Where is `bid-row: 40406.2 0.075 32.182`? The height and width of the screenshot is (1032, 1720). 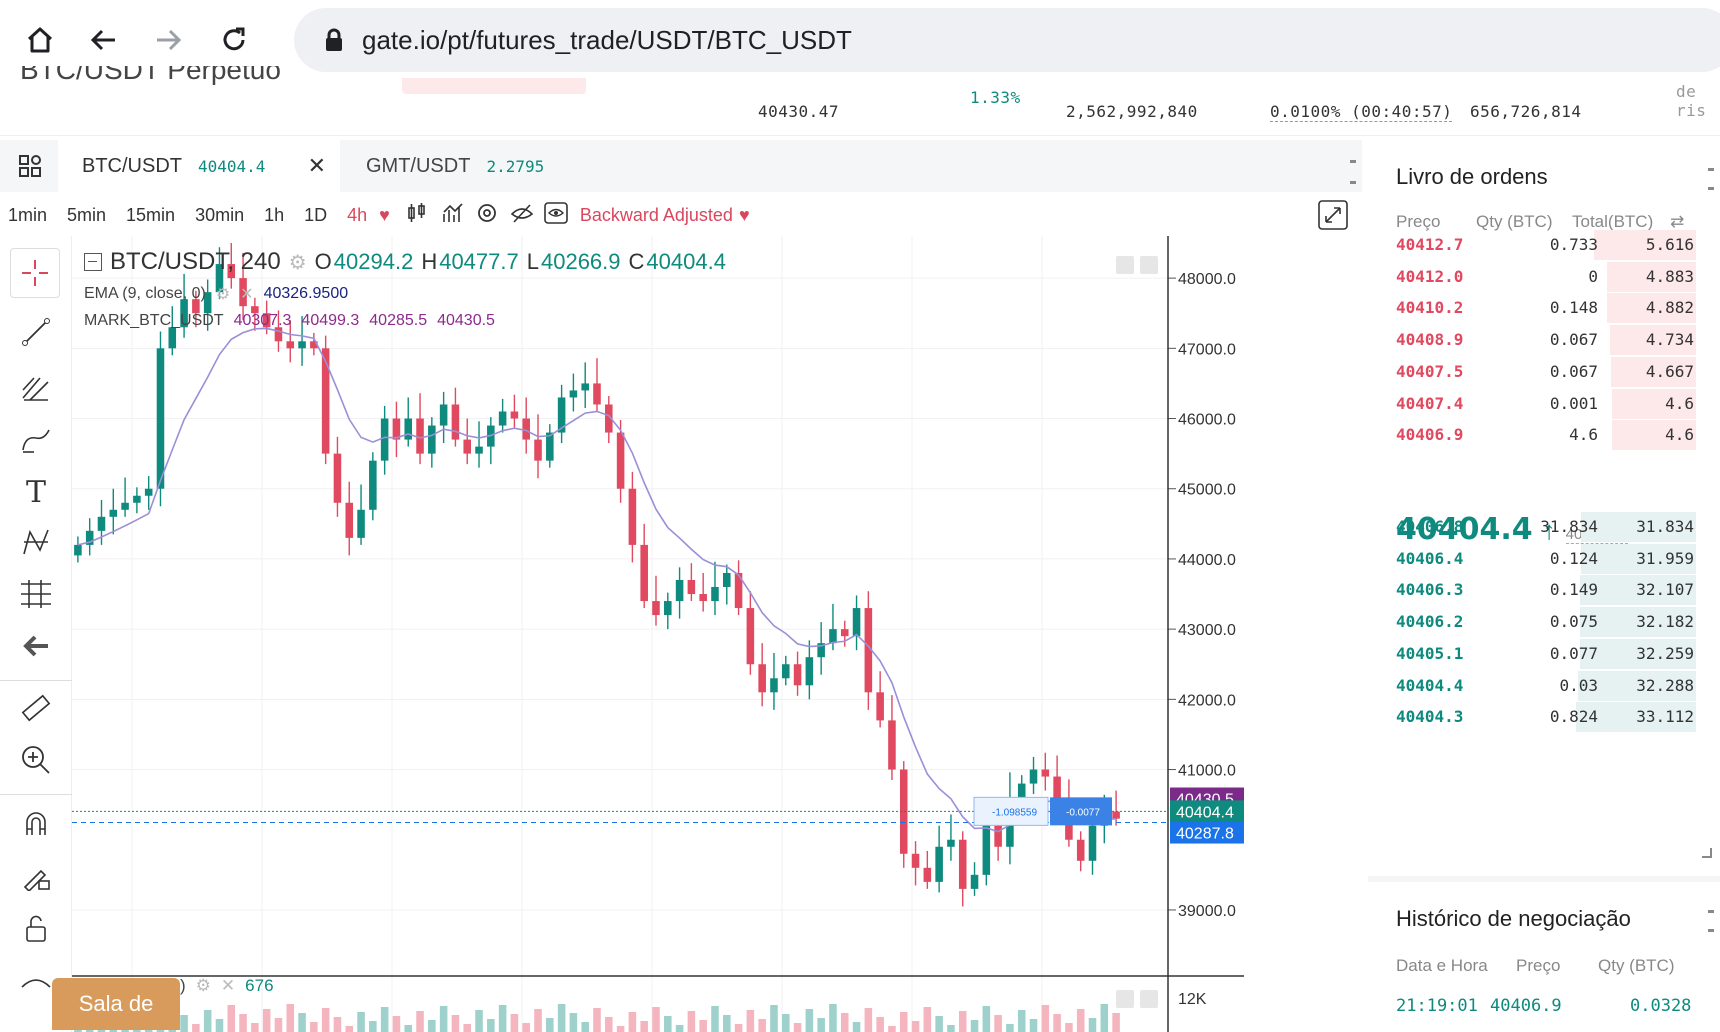 bid-row: 40406.2 0.075 32.182 is located at coordinates (1552, 622).